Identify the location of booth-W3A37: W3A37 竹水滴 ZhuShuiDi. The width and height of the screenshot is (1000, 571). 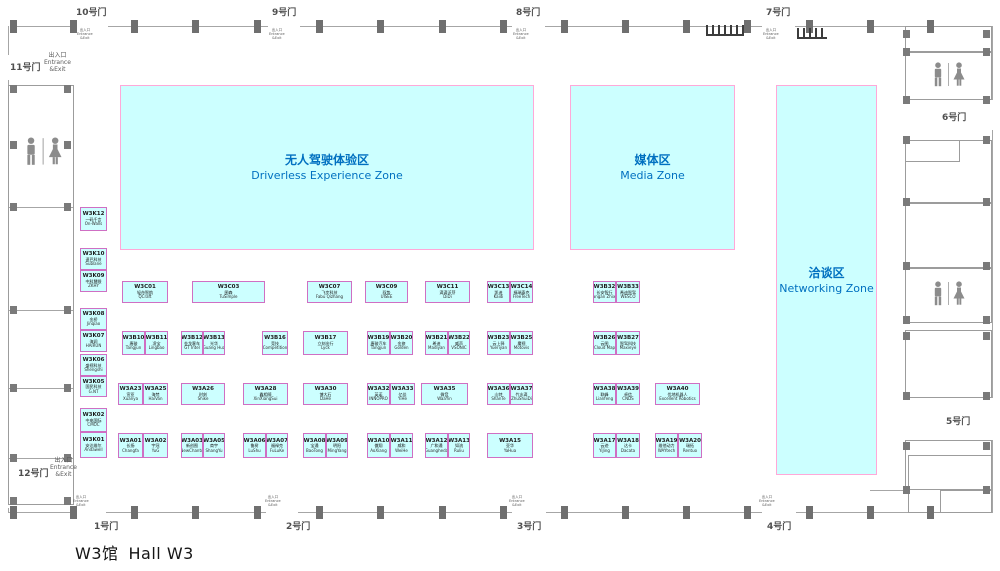
(521, 394).